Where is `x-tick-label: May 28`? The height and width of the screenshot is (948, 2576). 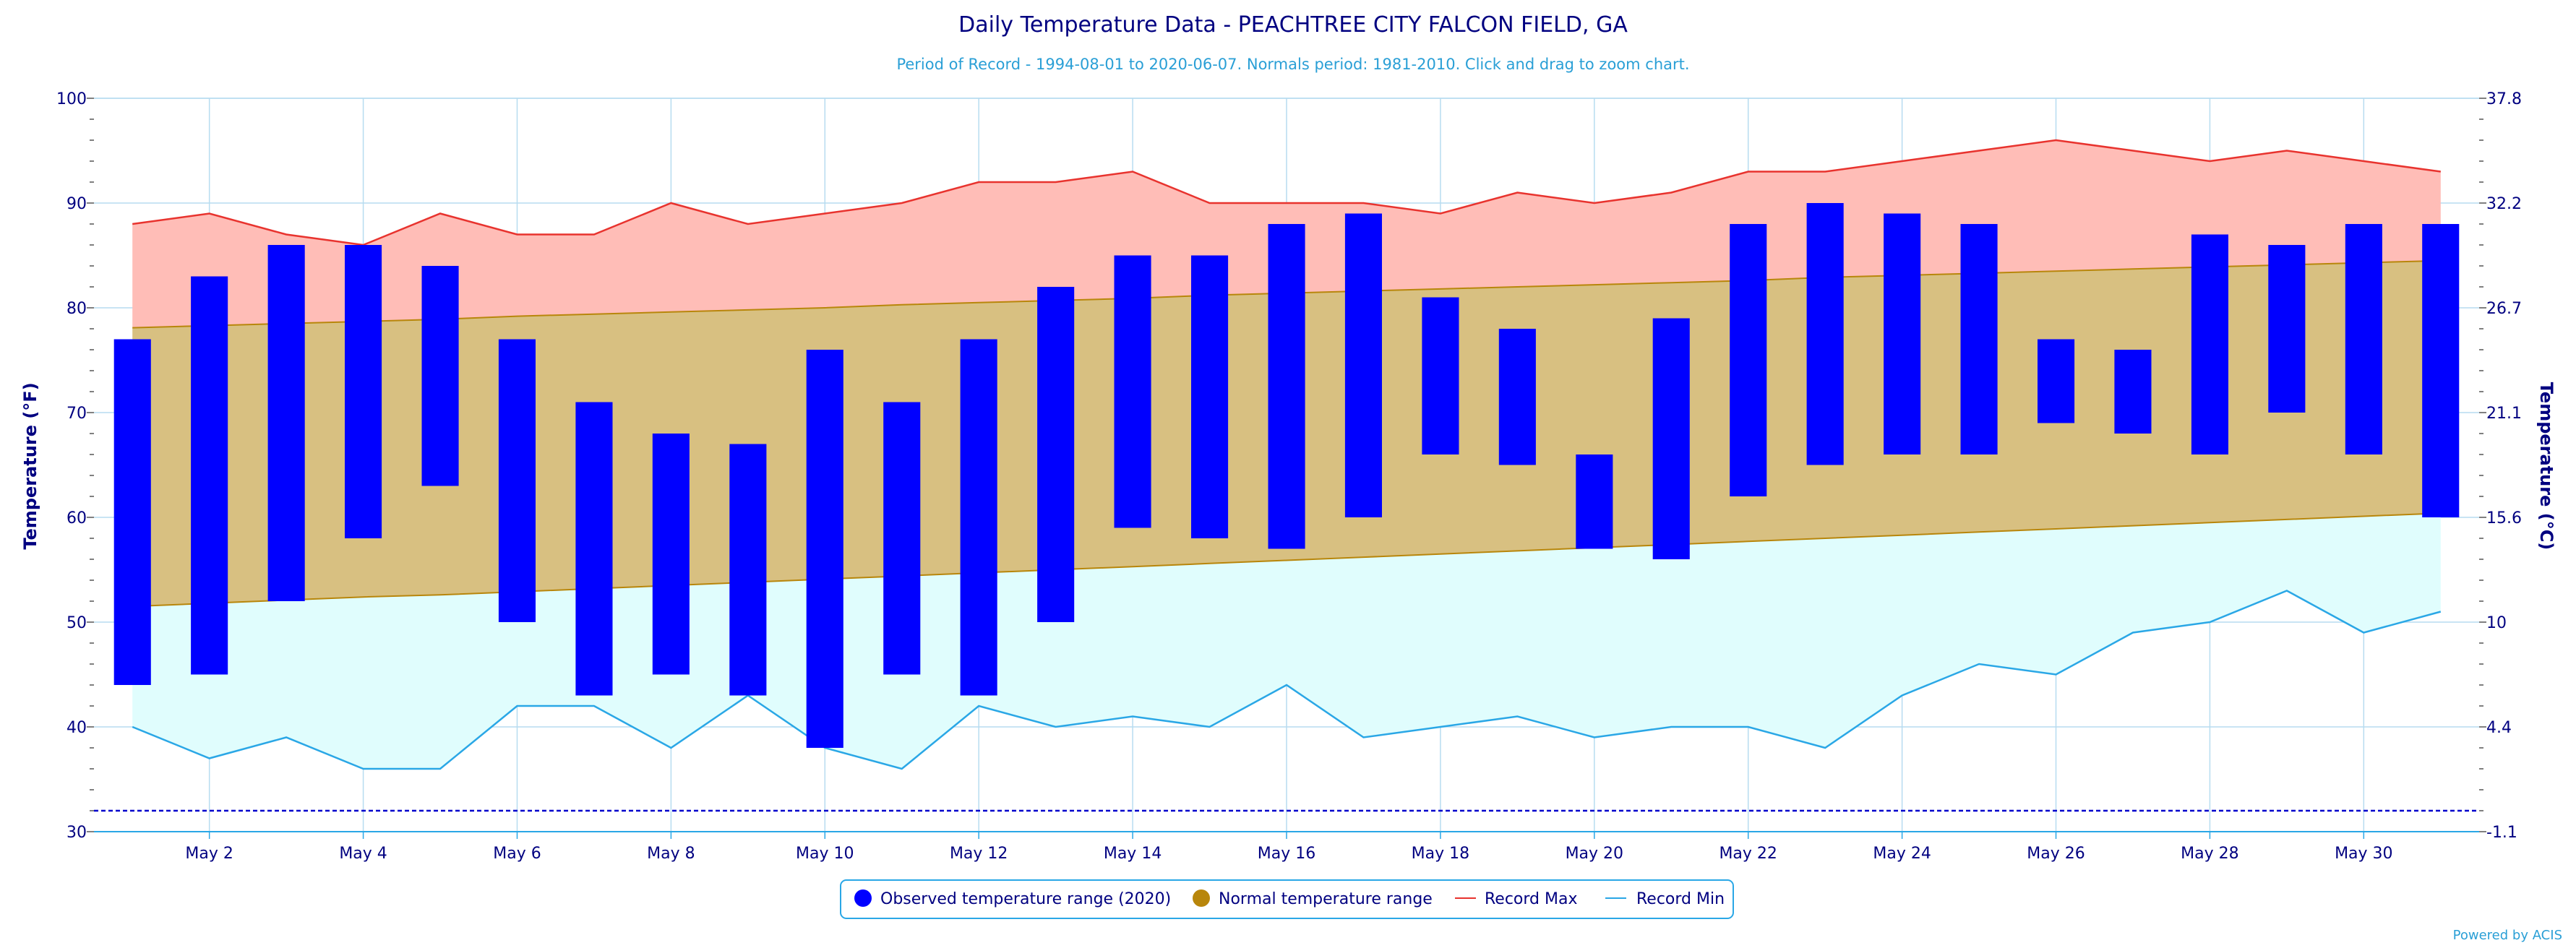 x-tick-label: May 28 is located at coordinates (2209, 854).